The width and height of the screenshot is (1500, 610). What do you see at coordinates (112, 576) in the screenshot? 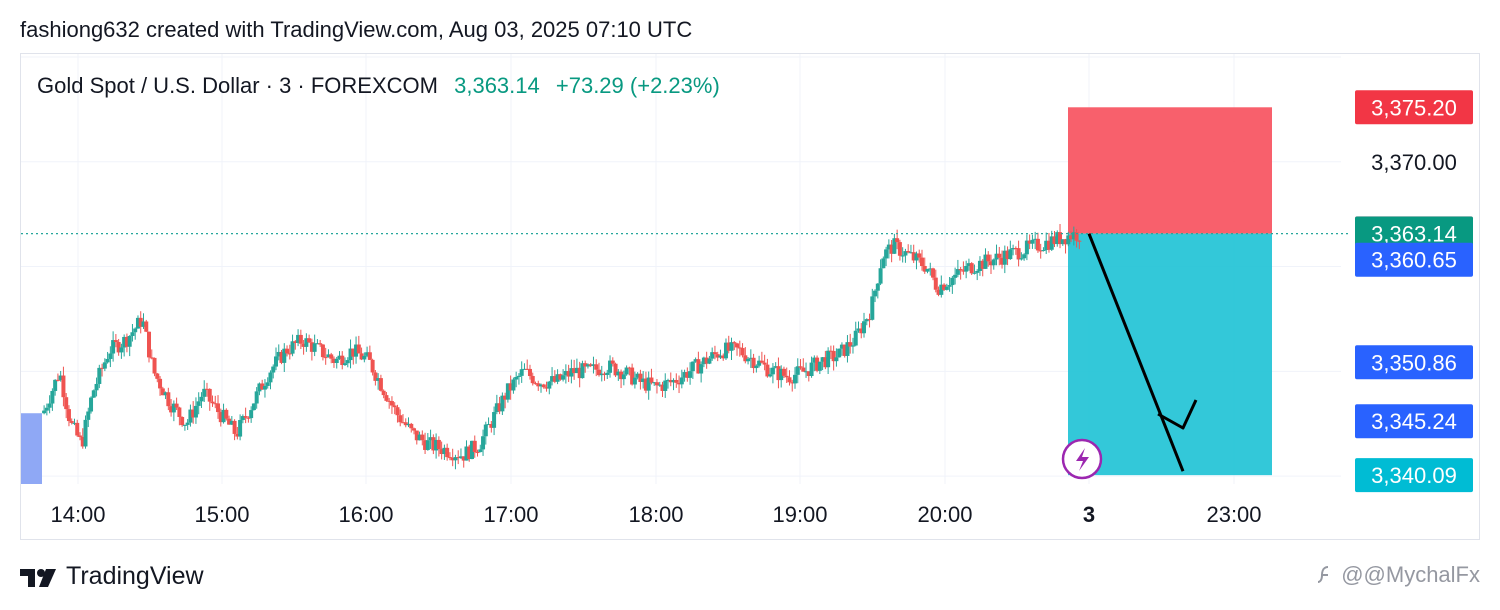
I see `tradingview-logo: TradingView` at bounding box center [112, 576].